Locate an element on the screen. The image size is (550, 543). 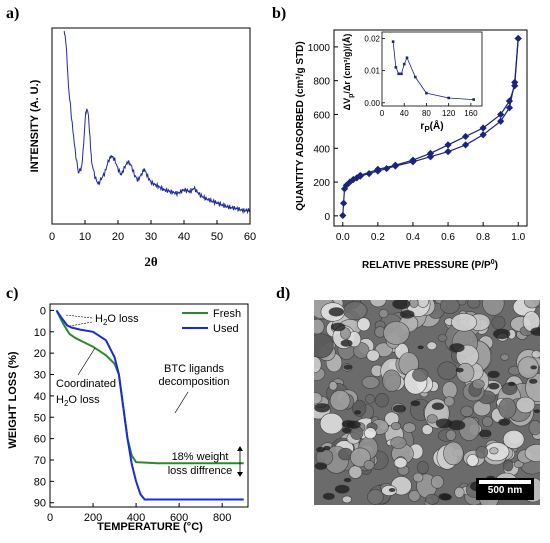
tga-x-tick-label: 400 is located at coordinates (136, 518).